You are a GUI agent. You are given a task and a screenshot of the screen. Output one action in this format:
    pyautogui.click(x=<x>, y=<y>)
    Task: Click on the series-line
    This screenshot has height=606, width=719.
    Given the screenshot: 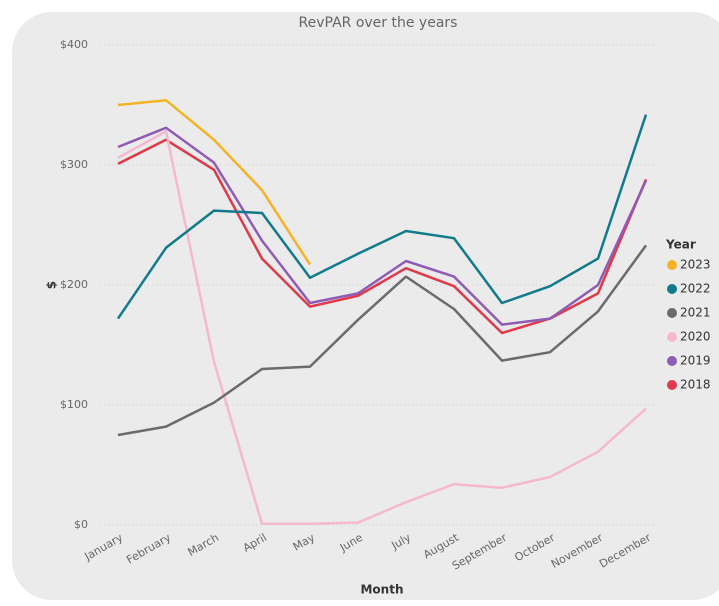 What is the action you would take?
    pyautogui.click(x=214, y=182)
    